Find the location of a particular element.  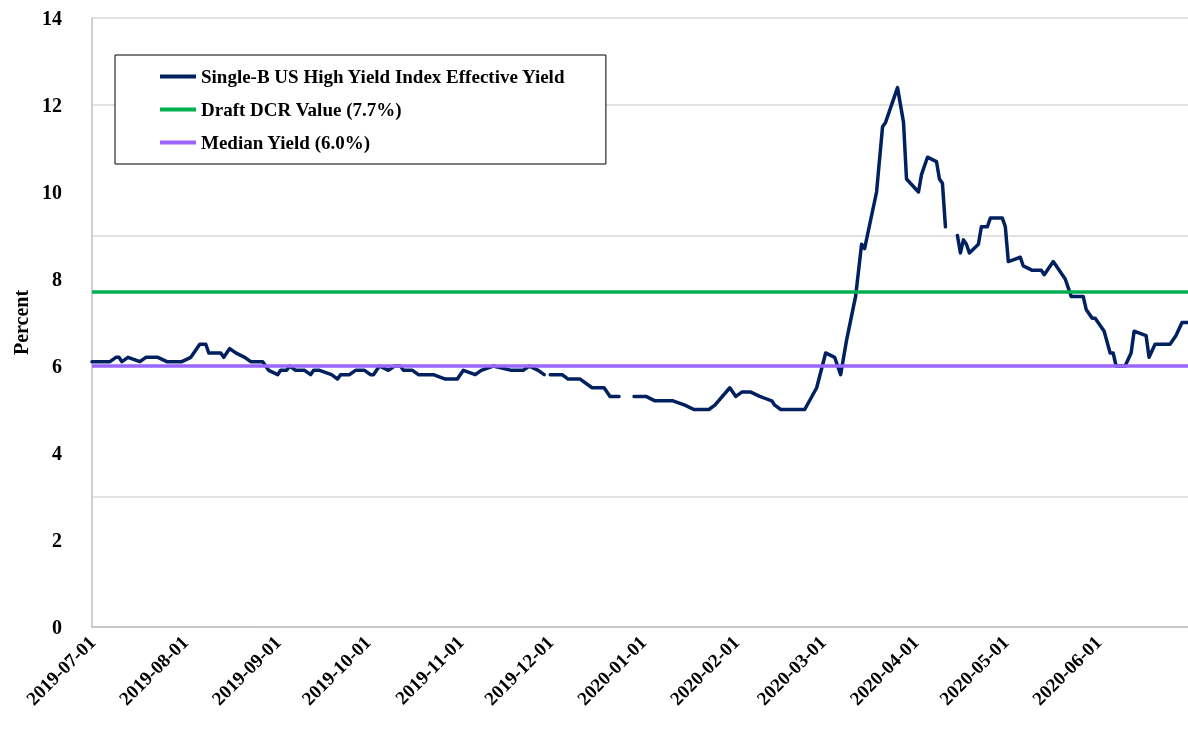

y-tick-label: 8 is located at coordinates (57, 279).